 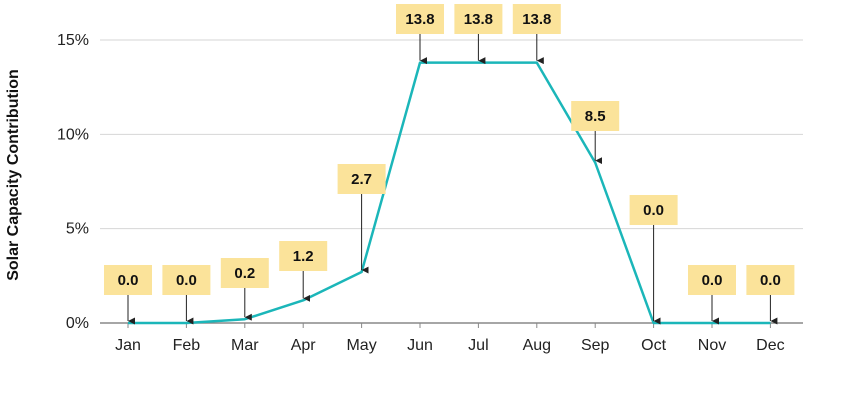 What do you see at coordinates (128, 345) in the screenshot?
I see `x-tick-label: Jan` at bounding box center [128, 345].